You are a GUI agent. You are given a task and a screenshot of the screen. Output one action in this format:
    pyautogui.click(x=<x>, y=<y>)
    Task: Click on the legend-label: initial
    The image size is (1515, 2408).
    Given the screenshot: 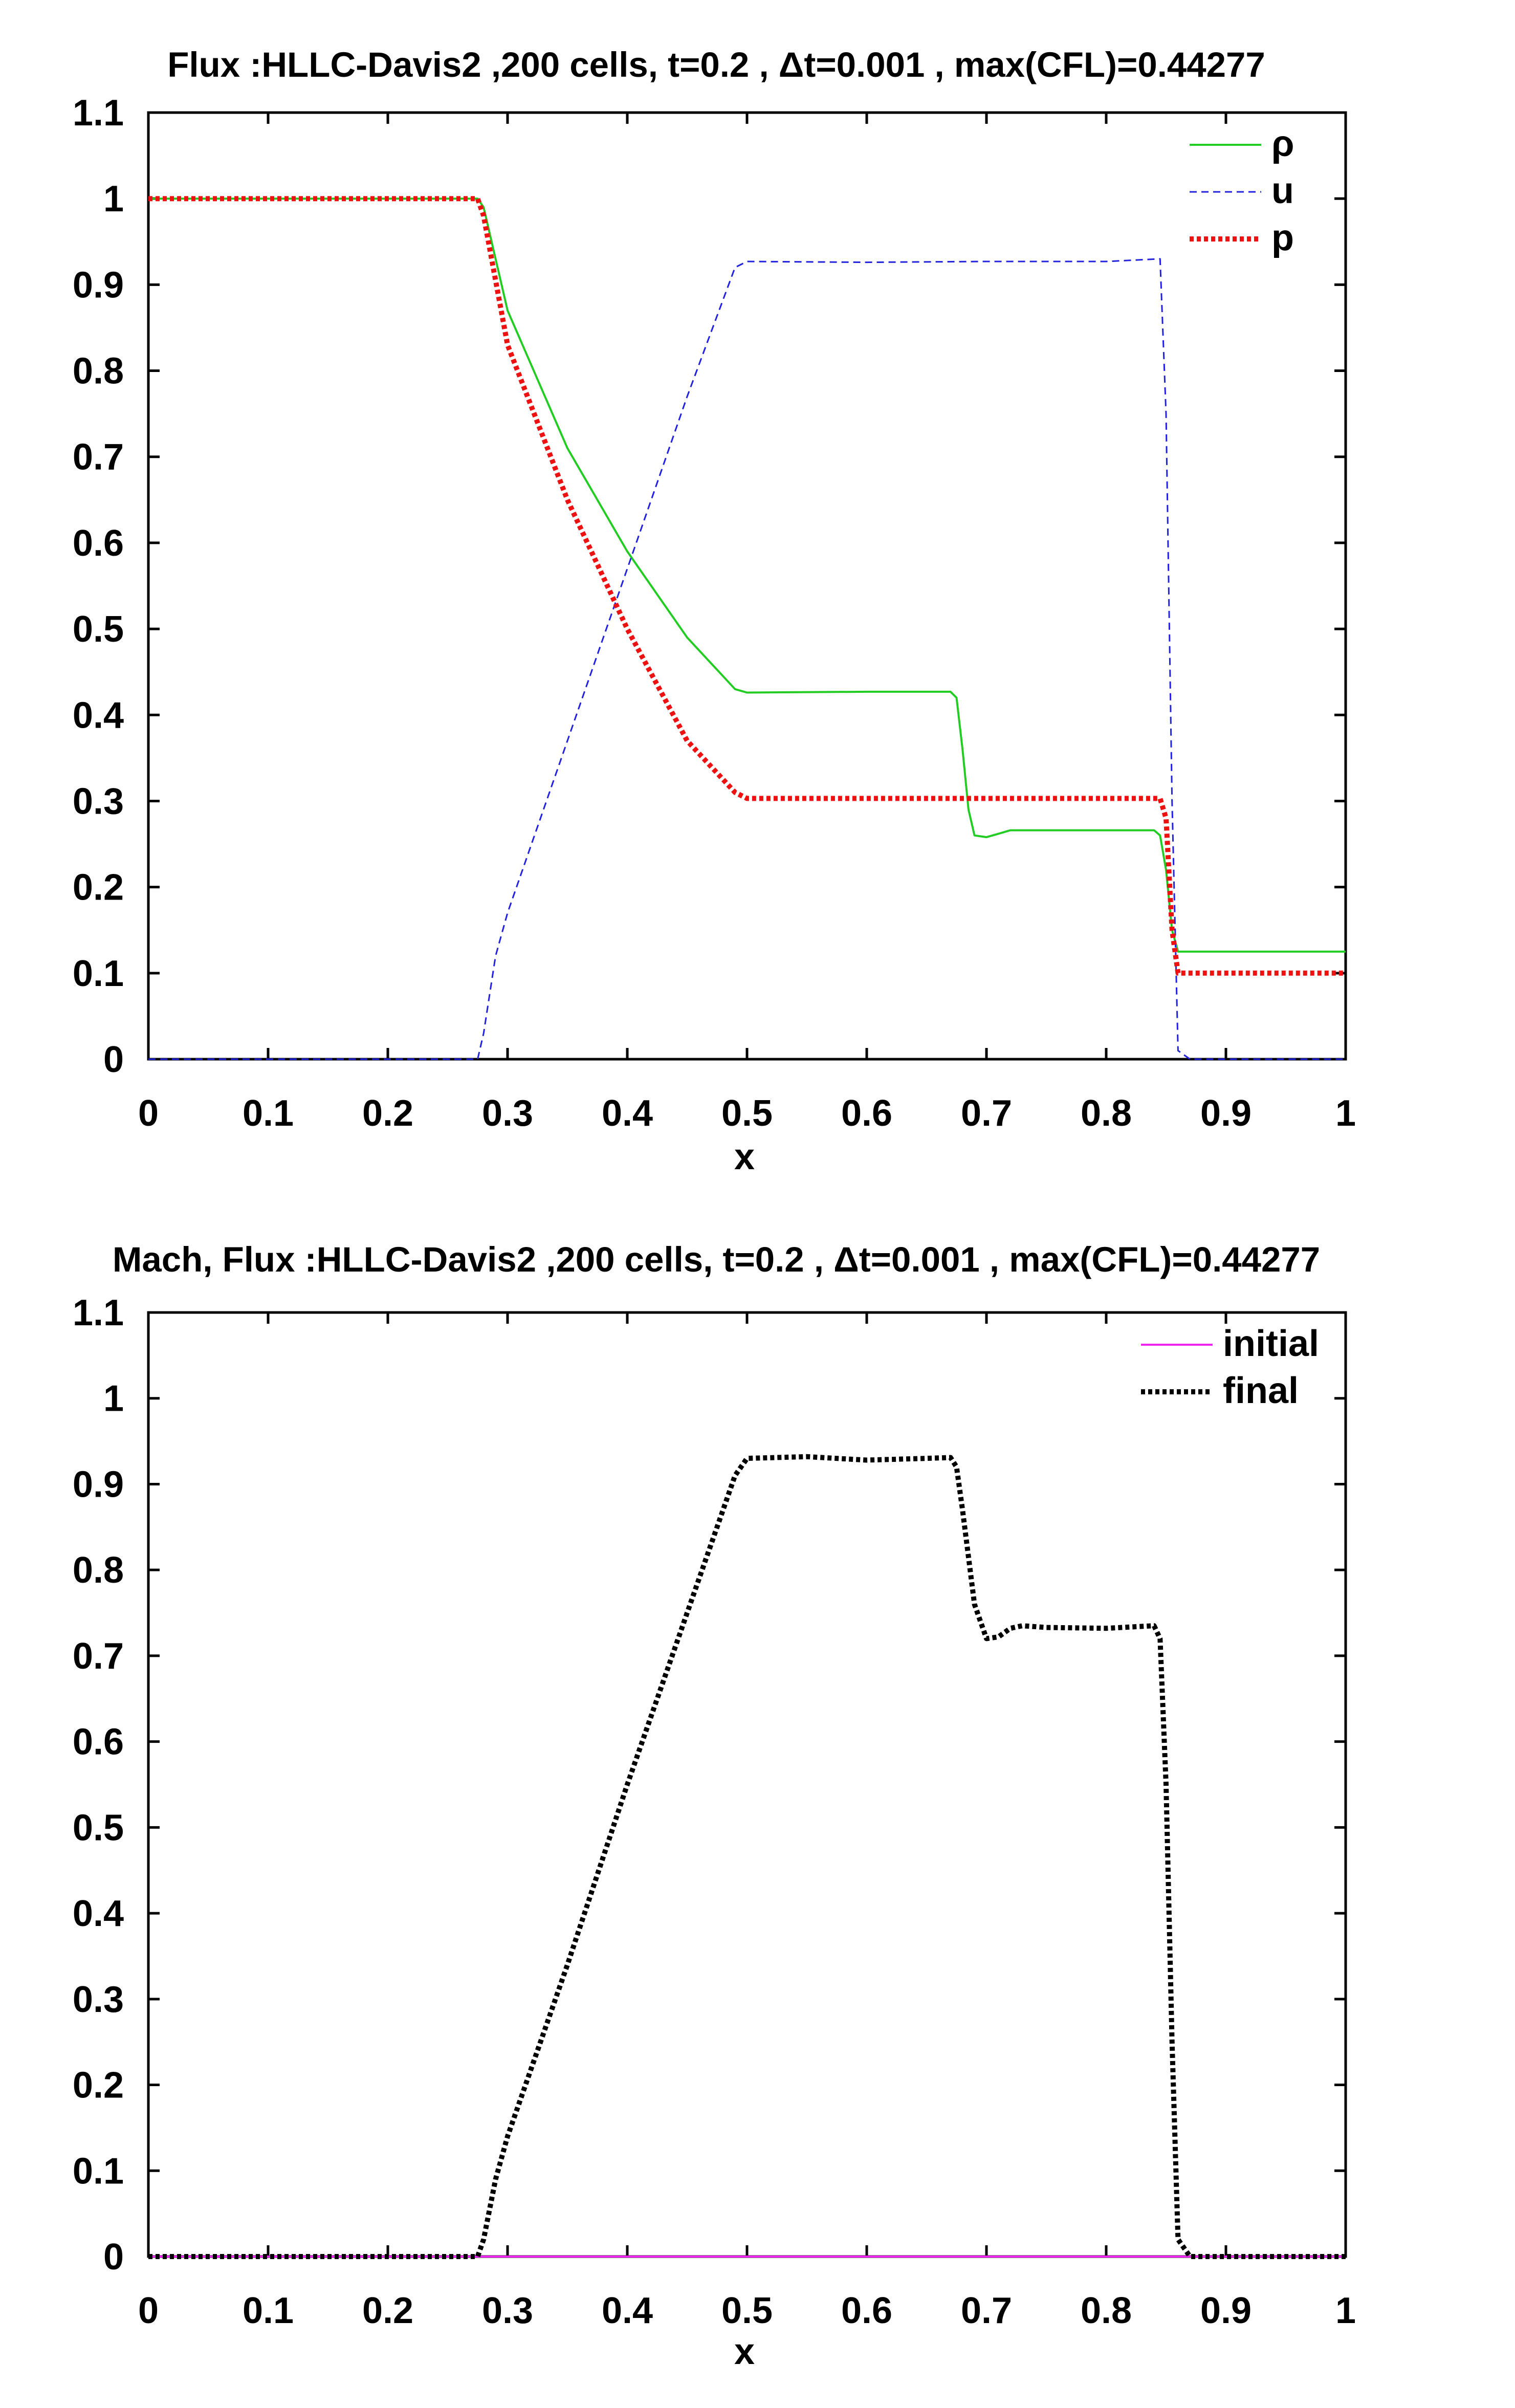 What is the action you would take?
    pyautogui.click(x=1271, y=1343)
    